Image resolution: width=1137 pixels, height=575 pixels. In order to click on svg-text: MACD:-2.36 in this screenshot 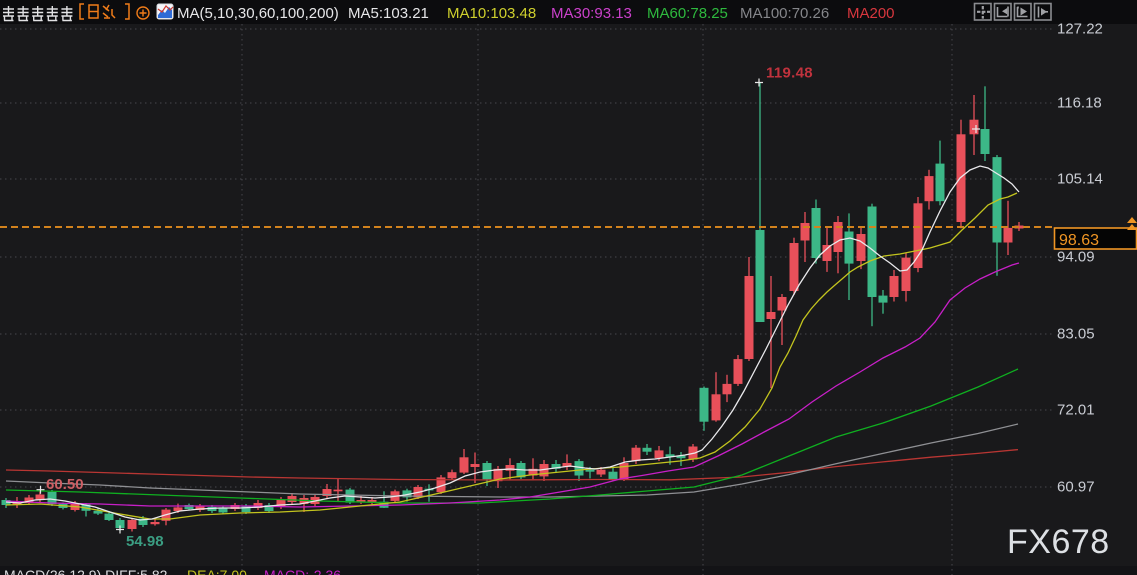, I will do `click(302, 571)`.